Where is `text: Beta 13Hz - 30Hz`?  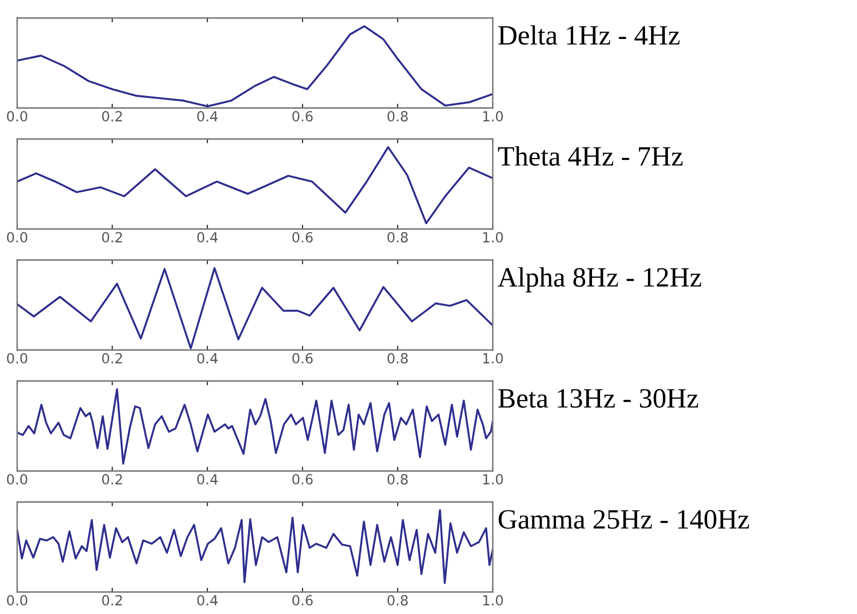
text: Beta 13Hz - 30Hz is located at coordinates (598, 398).